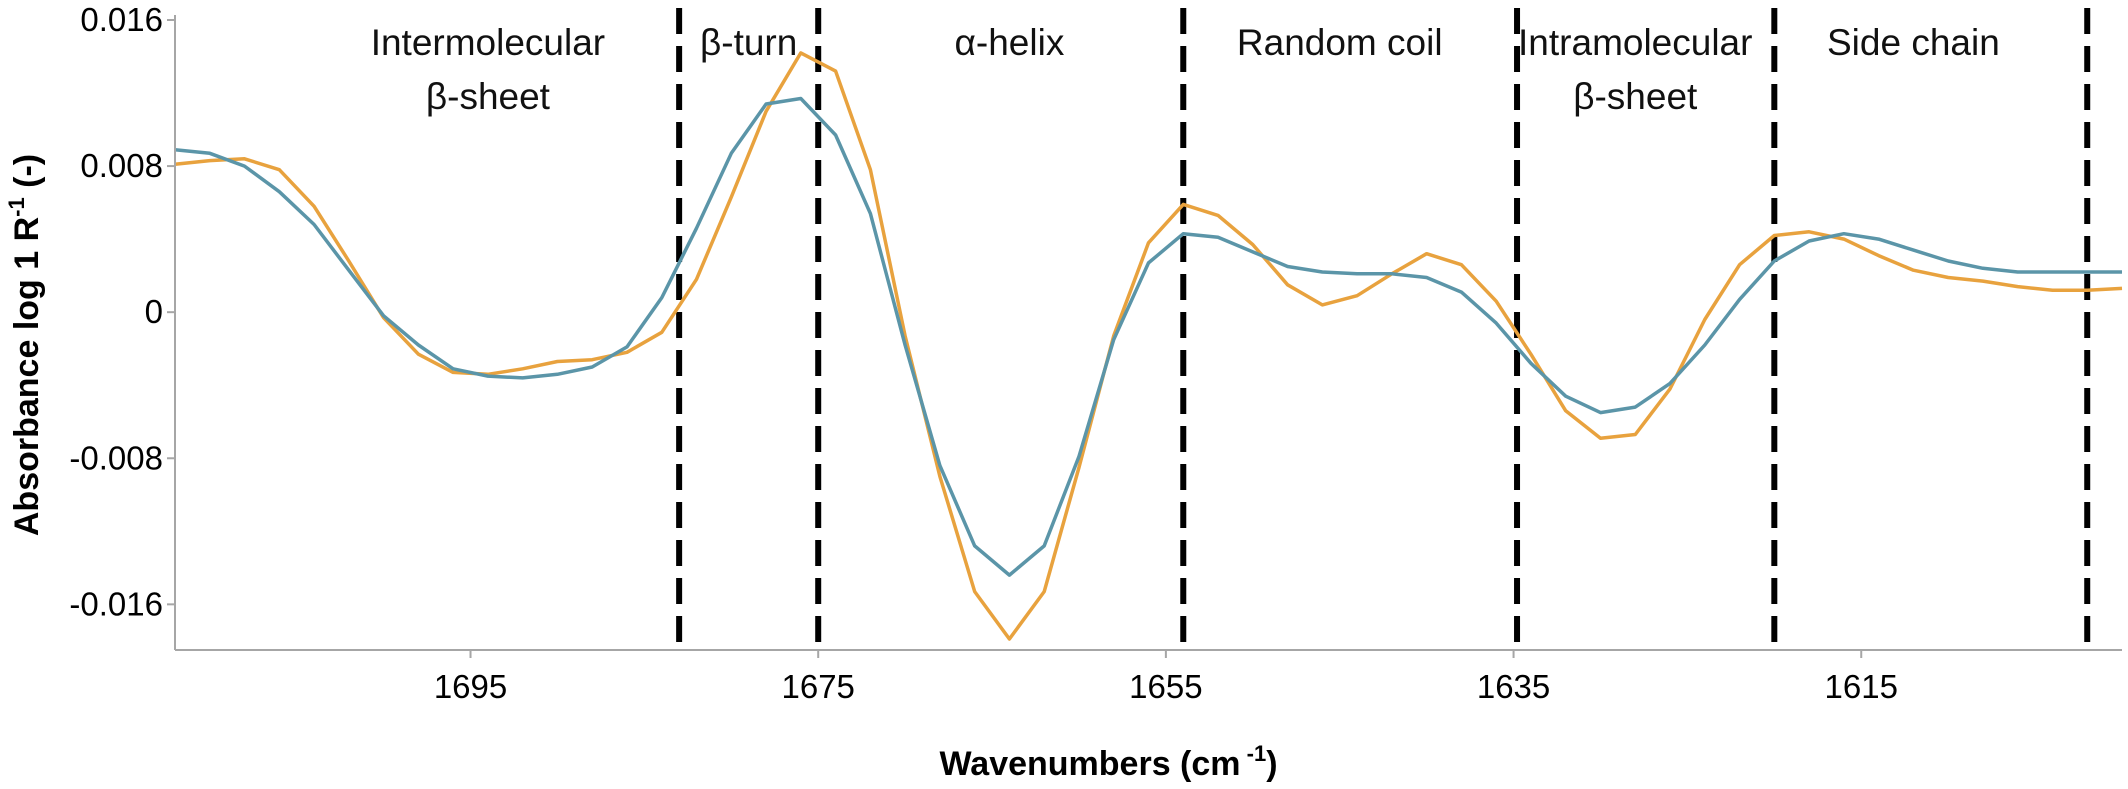 This screenshot has width=2128, height=789. Describe the element at coordinates (1340, 42) in the screenshot. I see `region-label: Random coil` at that location.